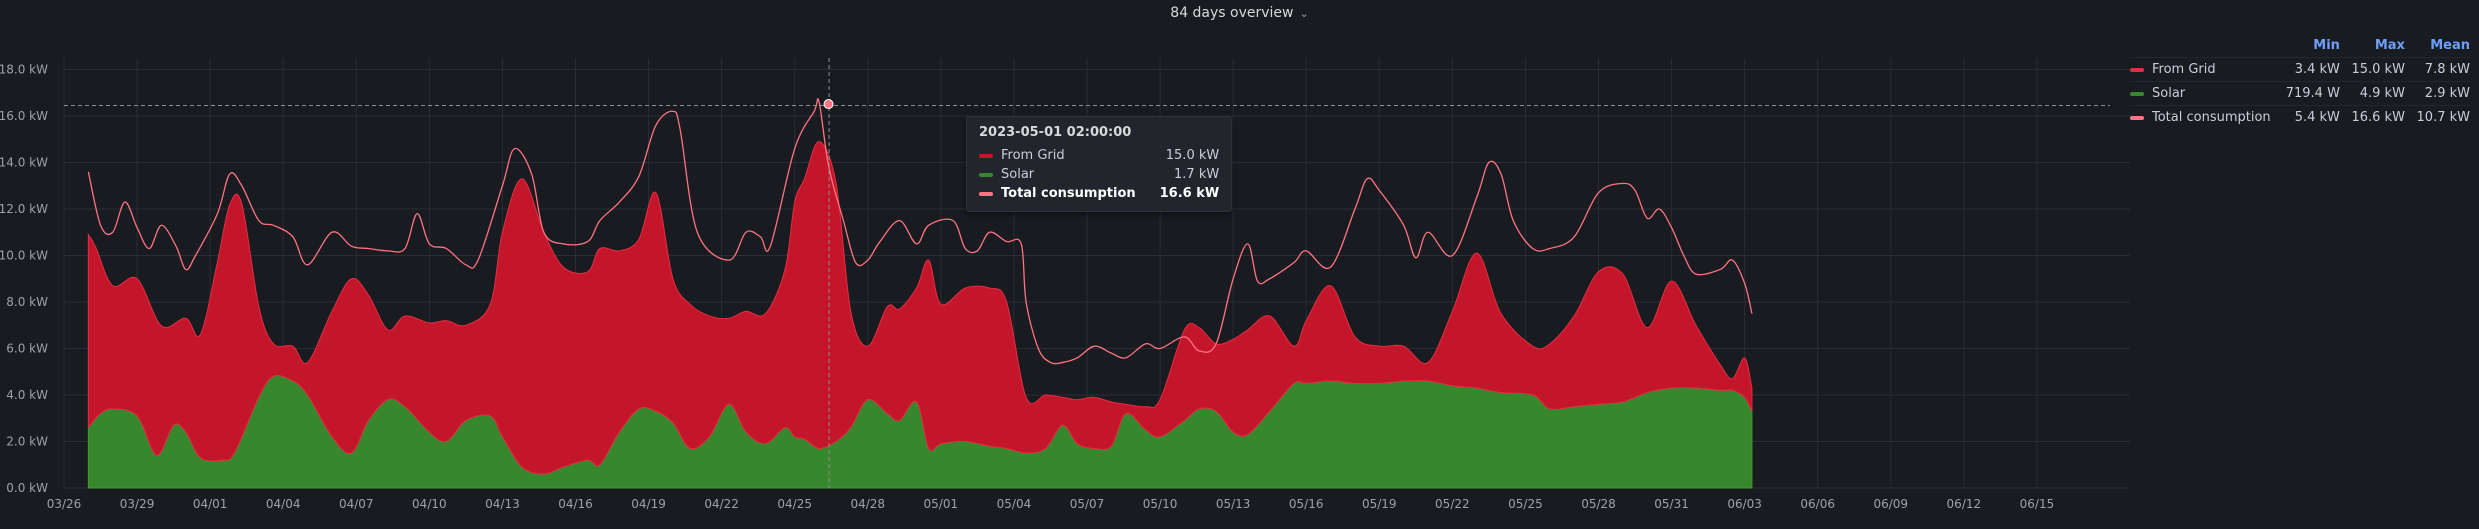  I want to click on legend-header-min: Min, so click(2326, 45).